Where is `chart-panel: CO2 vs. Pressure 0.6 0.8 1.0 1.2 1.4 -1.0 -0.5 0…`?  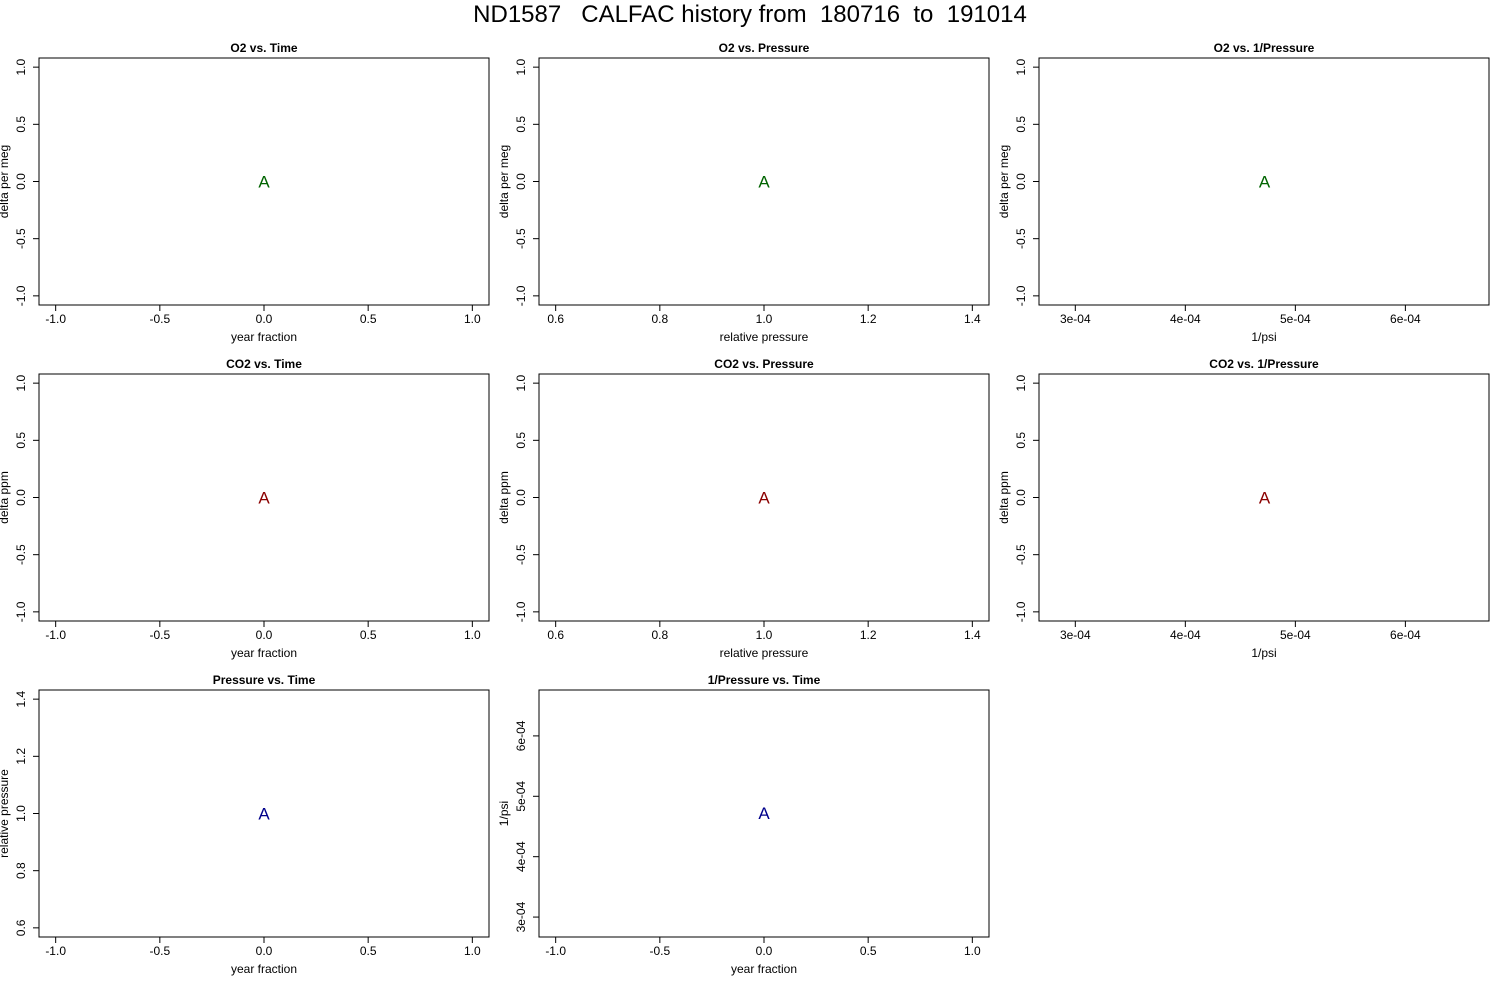
chart-panel: CO2 vs. Pressure 0.6 0.8 1.0 1.2 1.4 -1.0 -0.5 0… is located at coordinates (743, 508).